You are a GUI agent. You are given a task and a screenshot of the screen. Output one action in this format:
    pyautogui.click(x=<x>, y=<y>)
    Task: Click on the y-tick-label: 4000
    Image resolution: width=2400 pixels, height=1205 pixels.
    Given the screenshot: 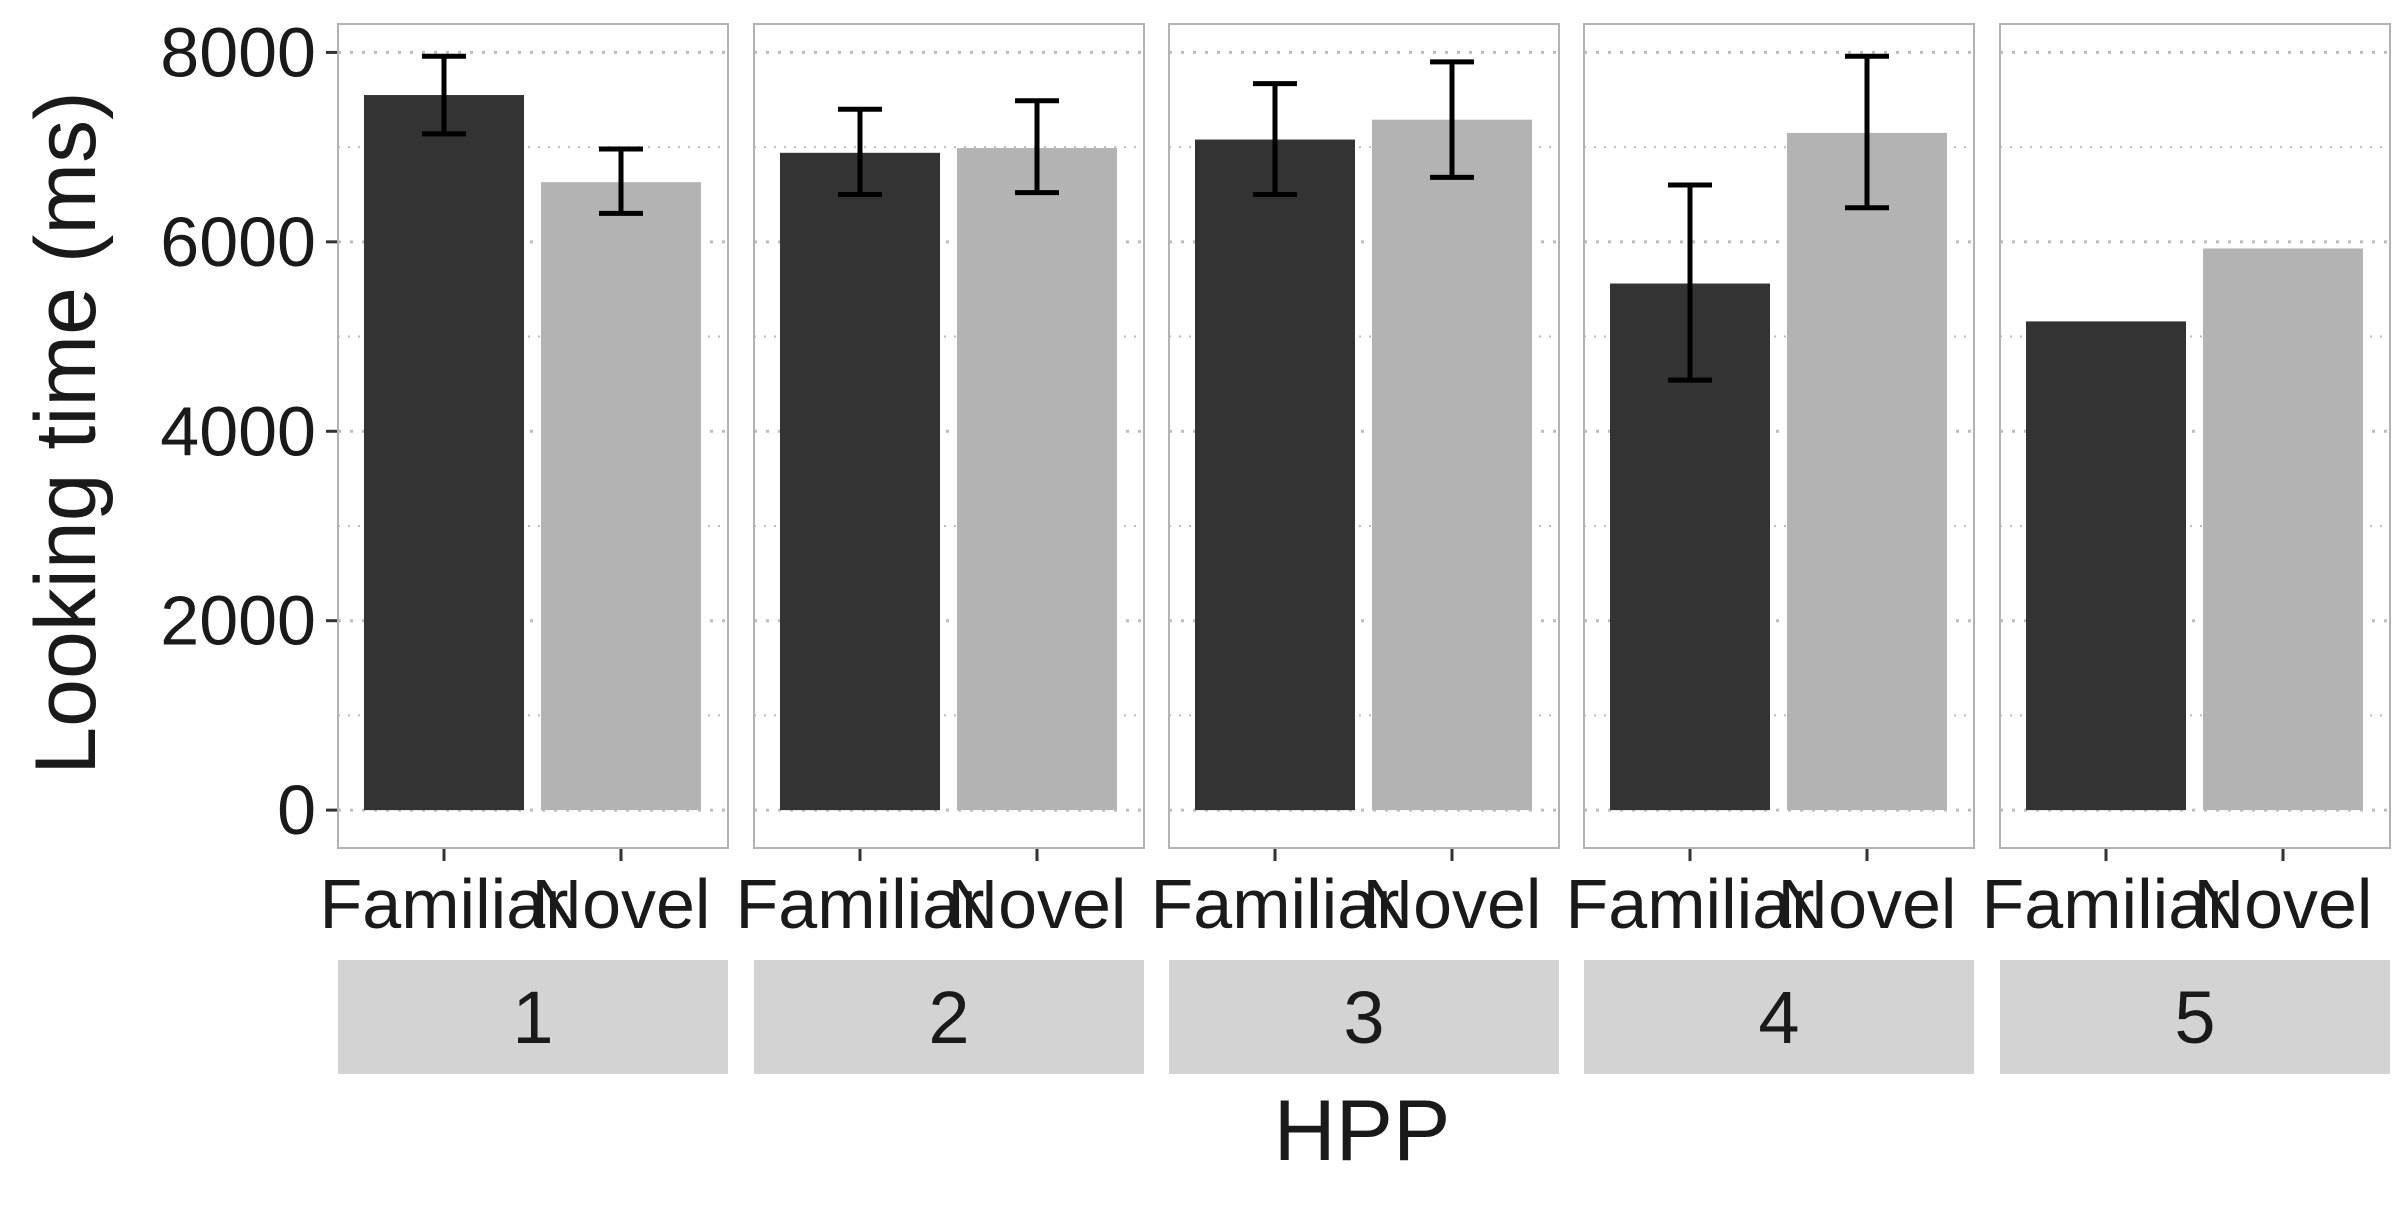 What is the action you would take?
    pyautogui.click(x=238, y=431)
    